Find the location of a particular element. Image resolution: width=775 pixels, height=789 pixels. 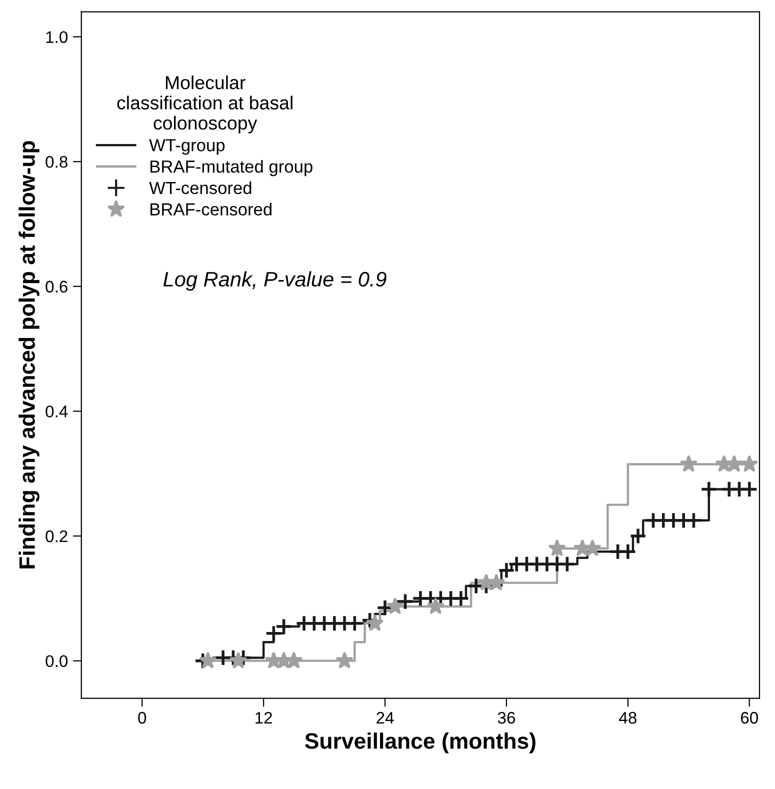

x-tick-label: 60 is located at coordinates (749, 718).